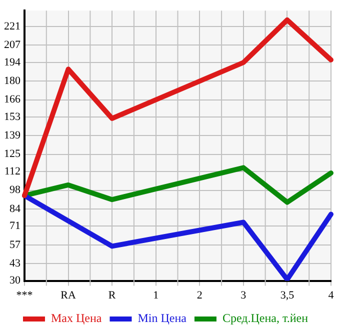  I want to click on y-tick-label: 180, so click(12, 81).